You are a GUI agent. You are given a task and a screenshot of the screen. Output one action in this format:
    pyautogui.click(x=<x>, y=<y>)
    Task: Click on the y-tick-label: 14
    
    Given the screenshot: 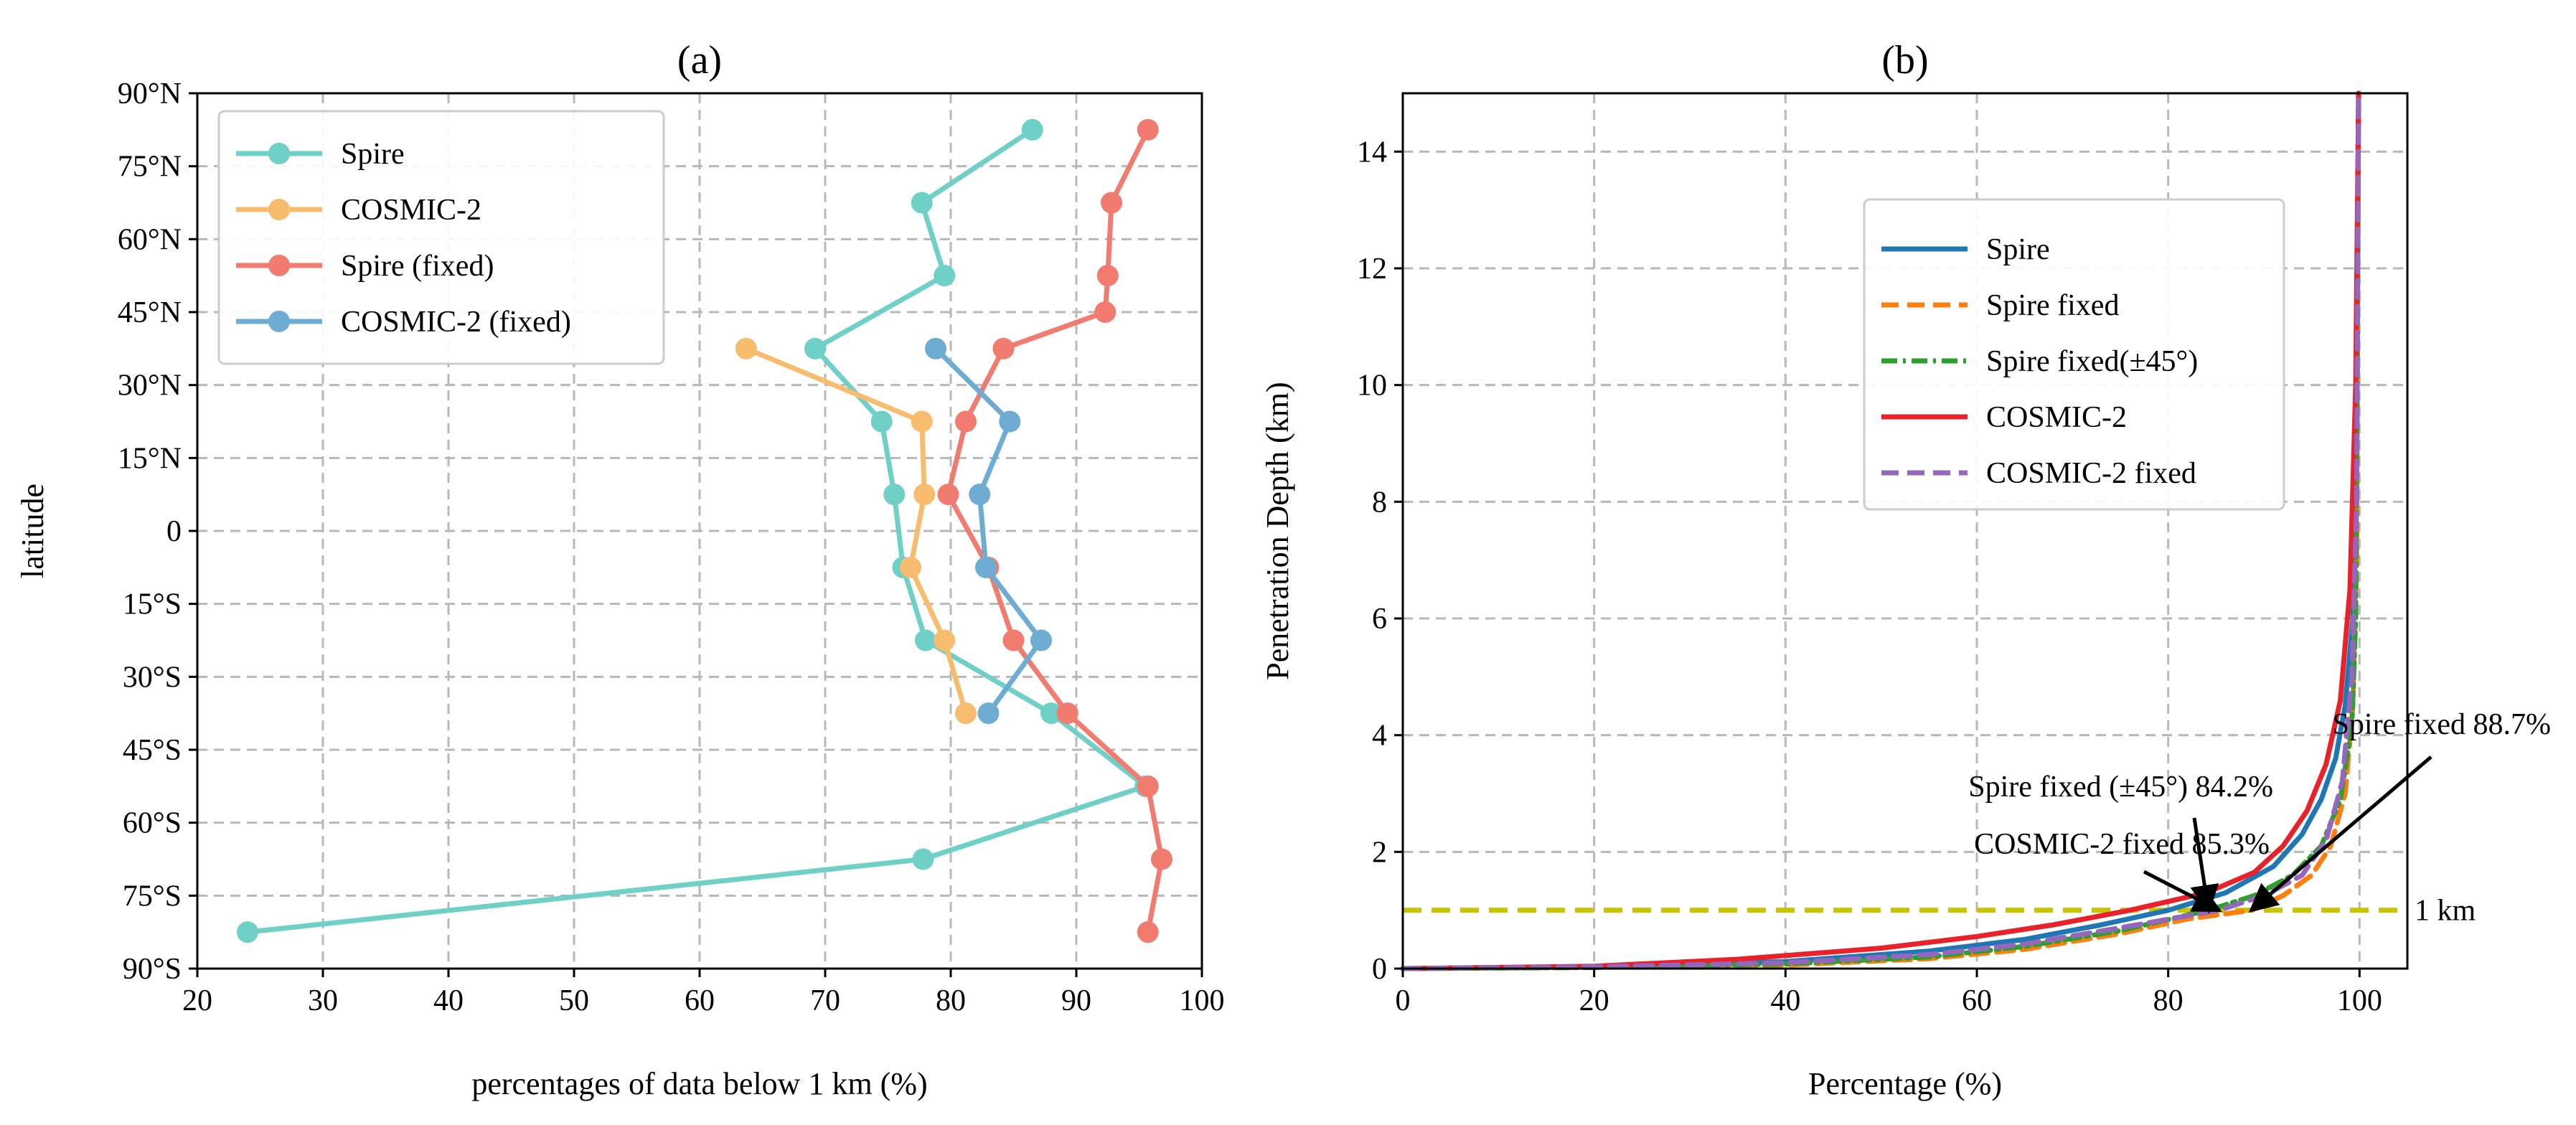 What is the action you would take?
    pyautogui.click(x=1372, y=152)
    